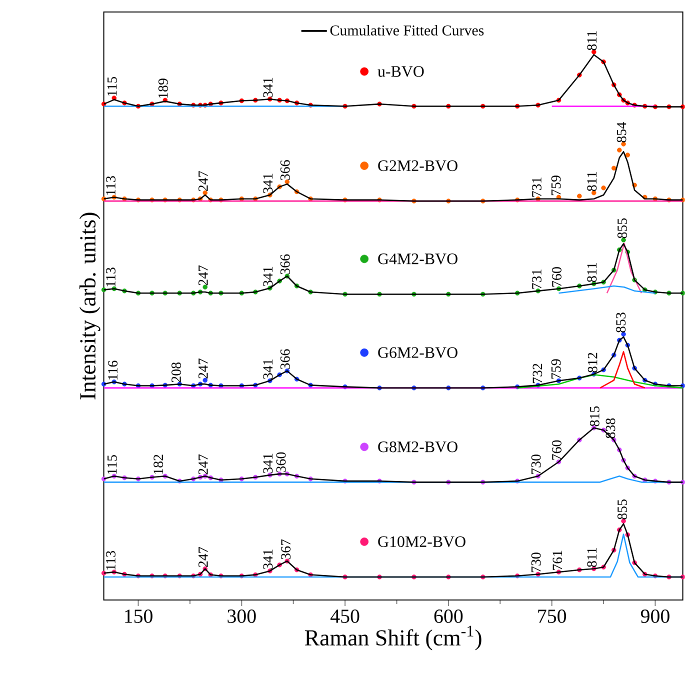 The height and width of the screenshot is (687, 685). Describe the element at coordinates (621, 322) in the screenshot. I see `annotation: 853` at that location.